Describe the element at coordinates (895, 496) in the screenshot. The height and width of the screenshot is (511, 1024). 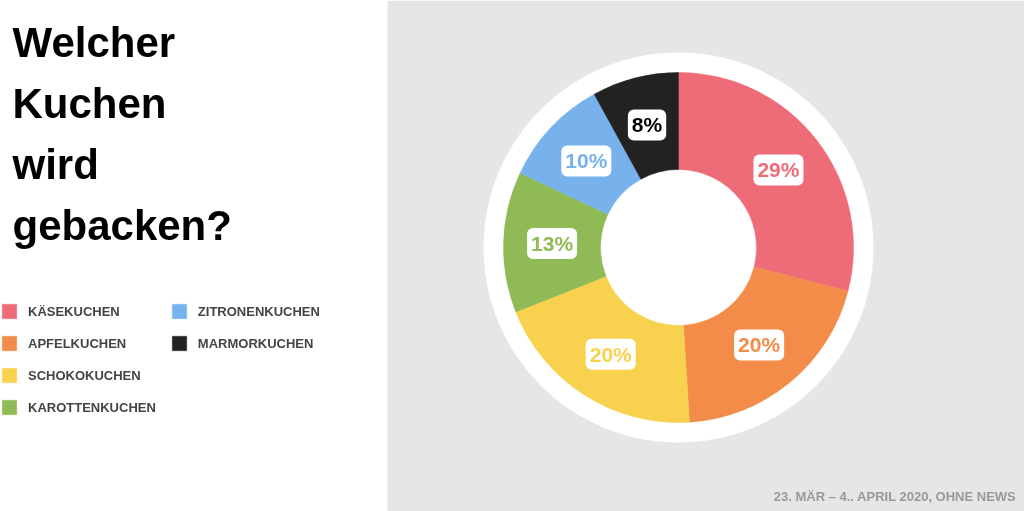
I see `text: 23. MÄR – 4.. APRIL 2020, OHNE NEWS` at that location.